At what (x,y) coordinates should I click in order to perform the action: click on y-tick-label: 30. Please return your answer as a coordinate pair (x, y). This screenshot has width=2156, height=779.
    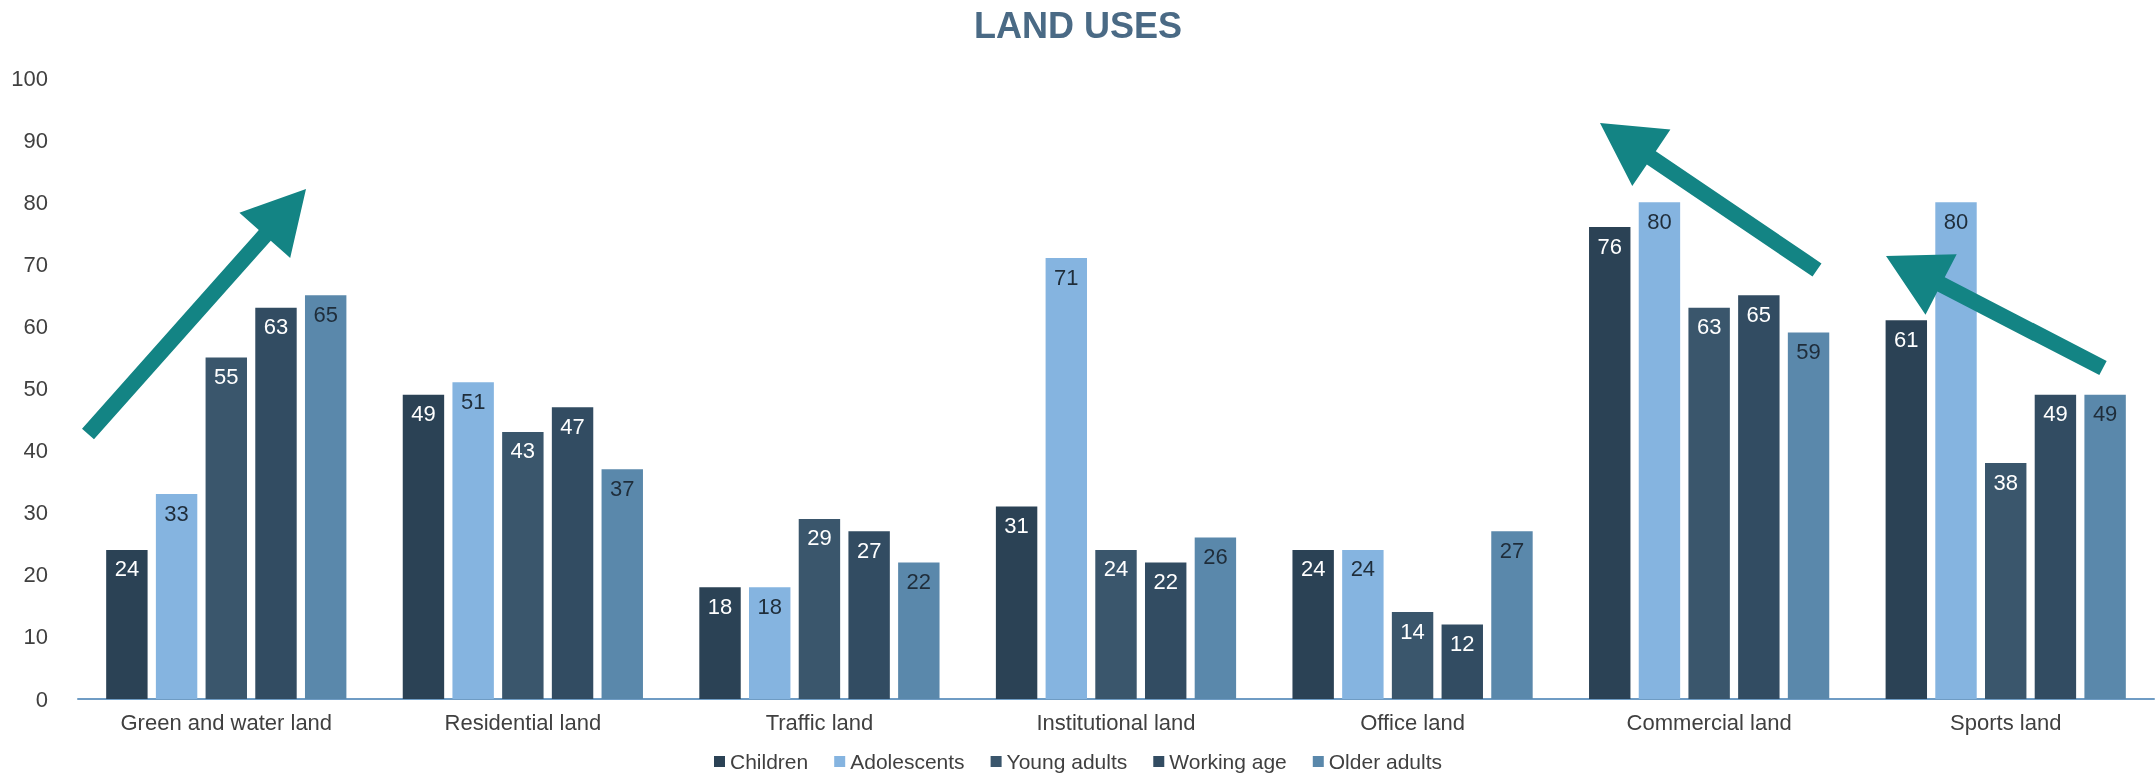
    Looking at the image, I should click on (35, 513).